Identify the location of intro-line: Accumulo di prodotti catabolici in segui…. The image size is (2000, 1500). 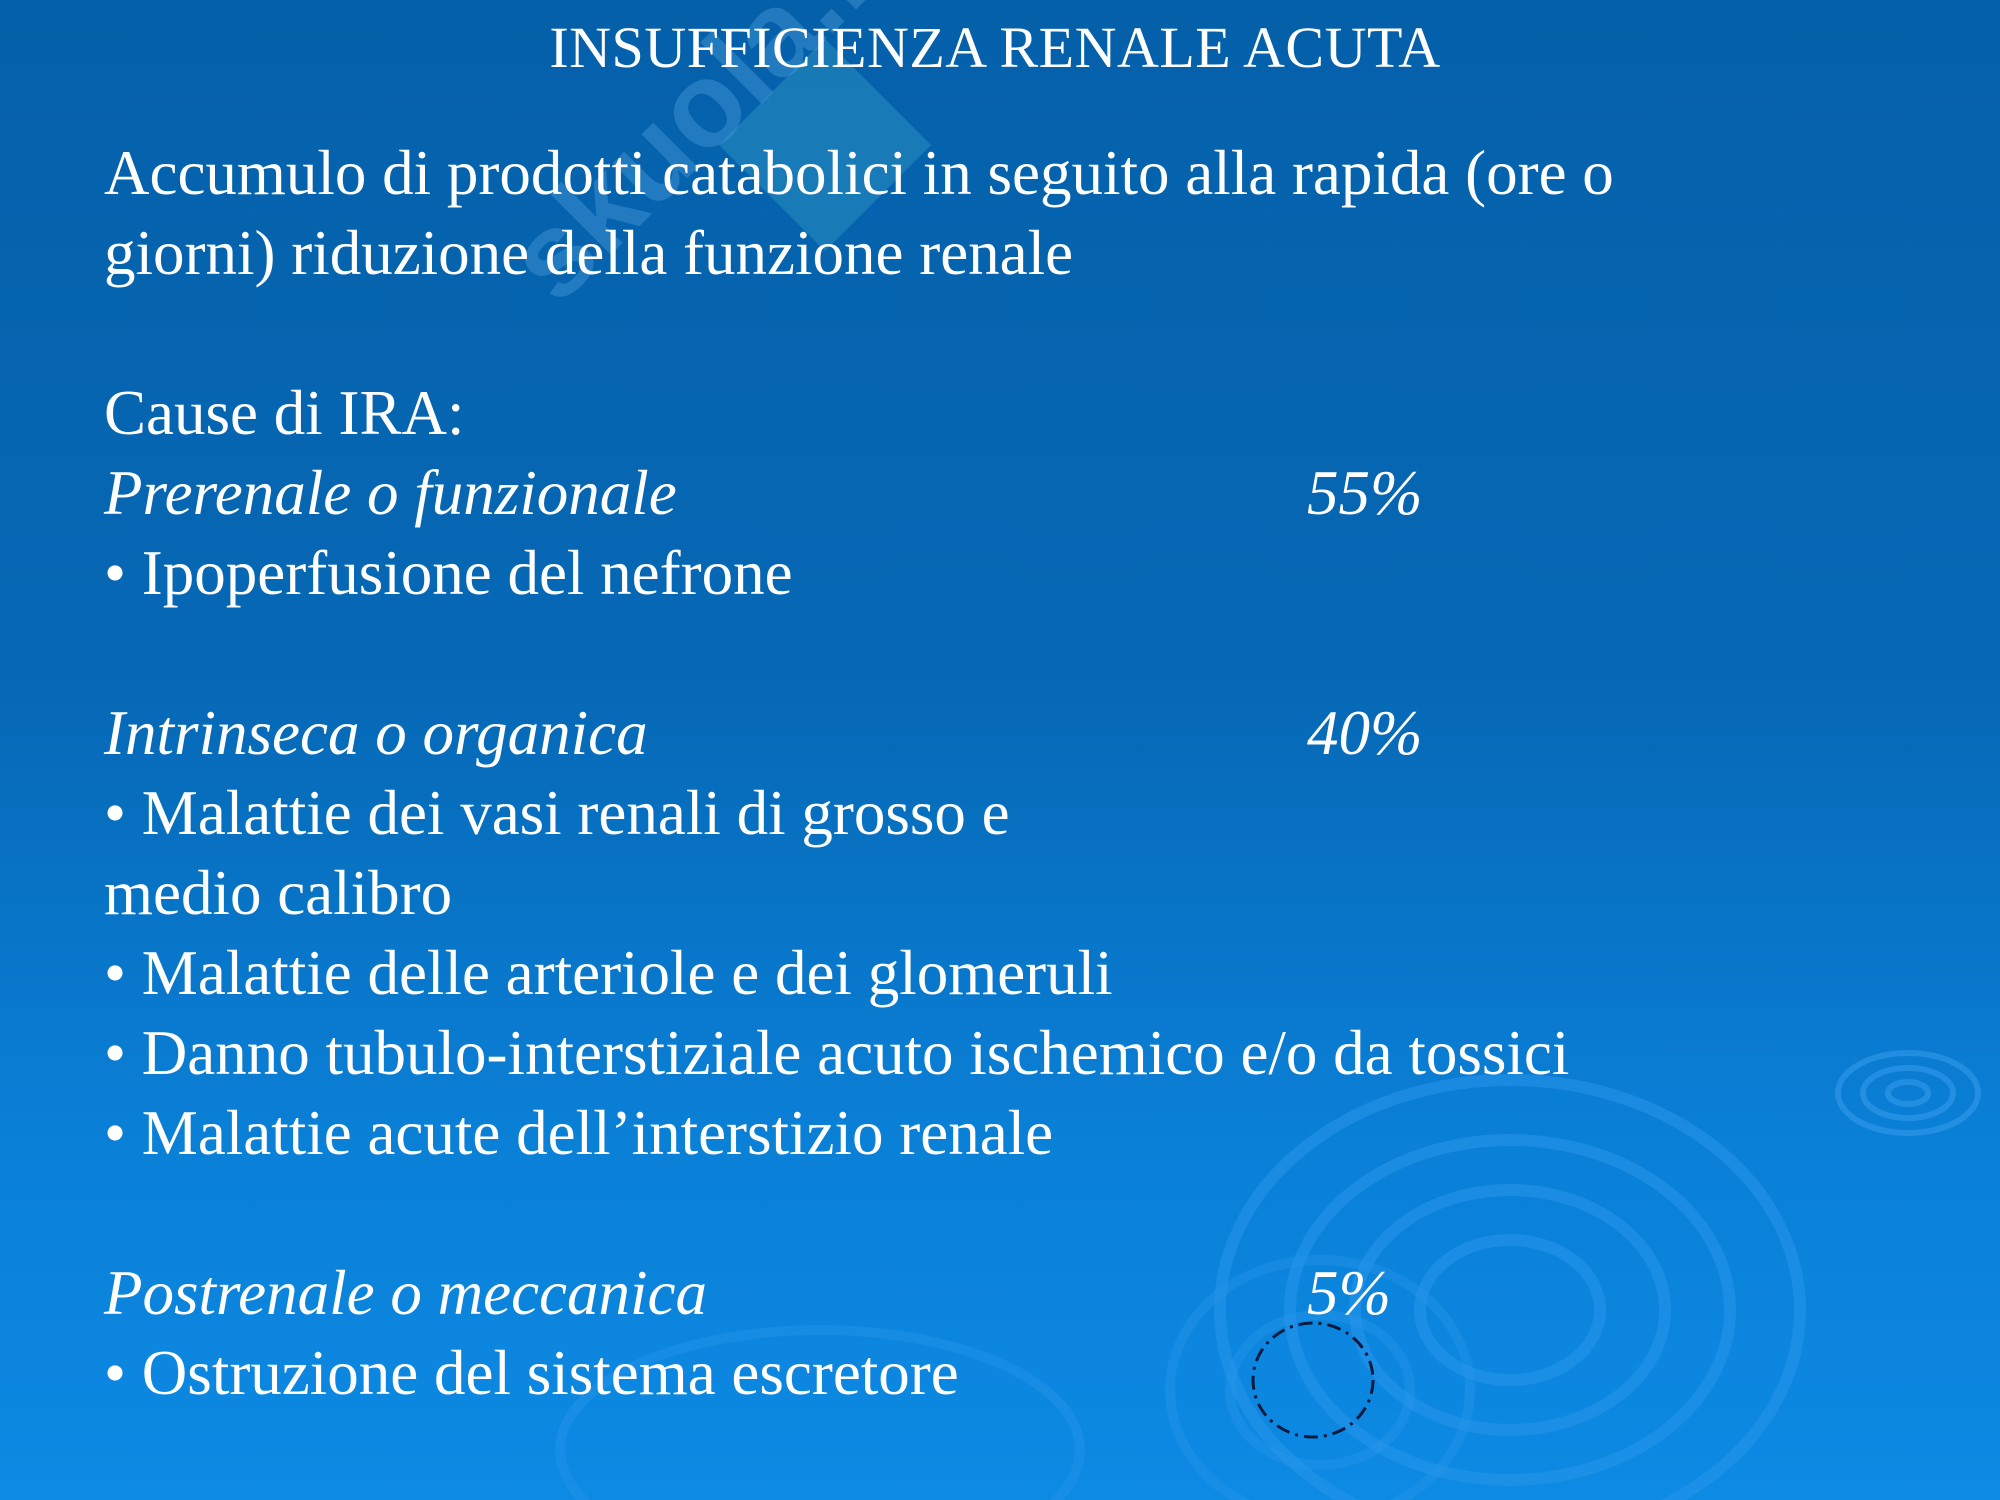
(859, 173).